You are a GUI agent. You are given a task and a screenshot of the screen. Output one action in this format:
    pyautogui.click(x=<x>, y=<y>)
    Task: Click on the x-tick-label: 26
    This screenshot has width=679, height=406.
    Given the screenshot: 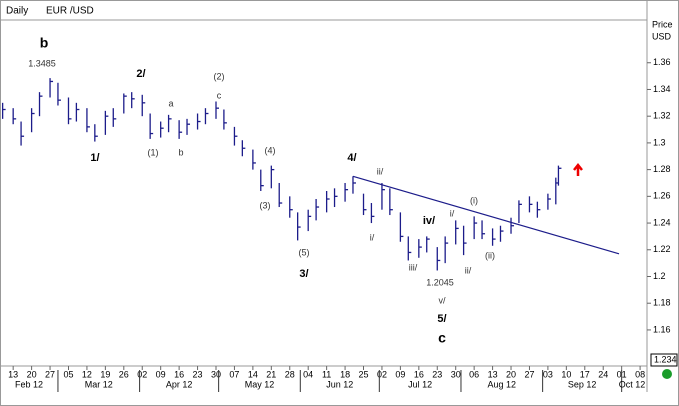 What is the action you would take?
    pyautogui.click(x=124, y=374)
    